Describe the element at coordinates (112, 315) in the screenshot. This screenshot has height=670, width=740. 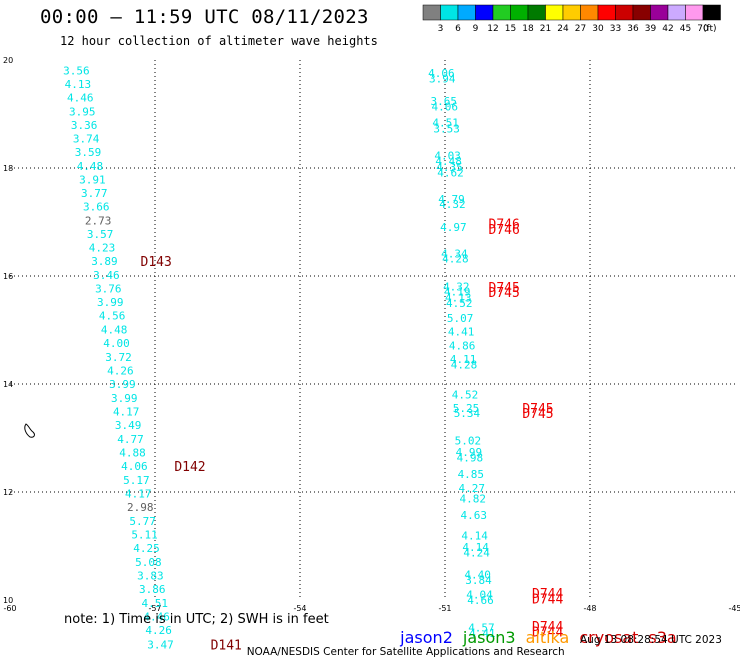
I see `wave-height-label: 4.56` at that location.